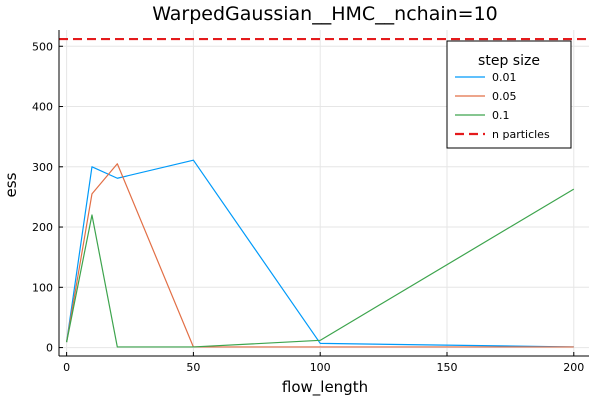  Describe the element at coordinates (320, 367) in the screenshot. I see `x-tick-label: 100` at that location.